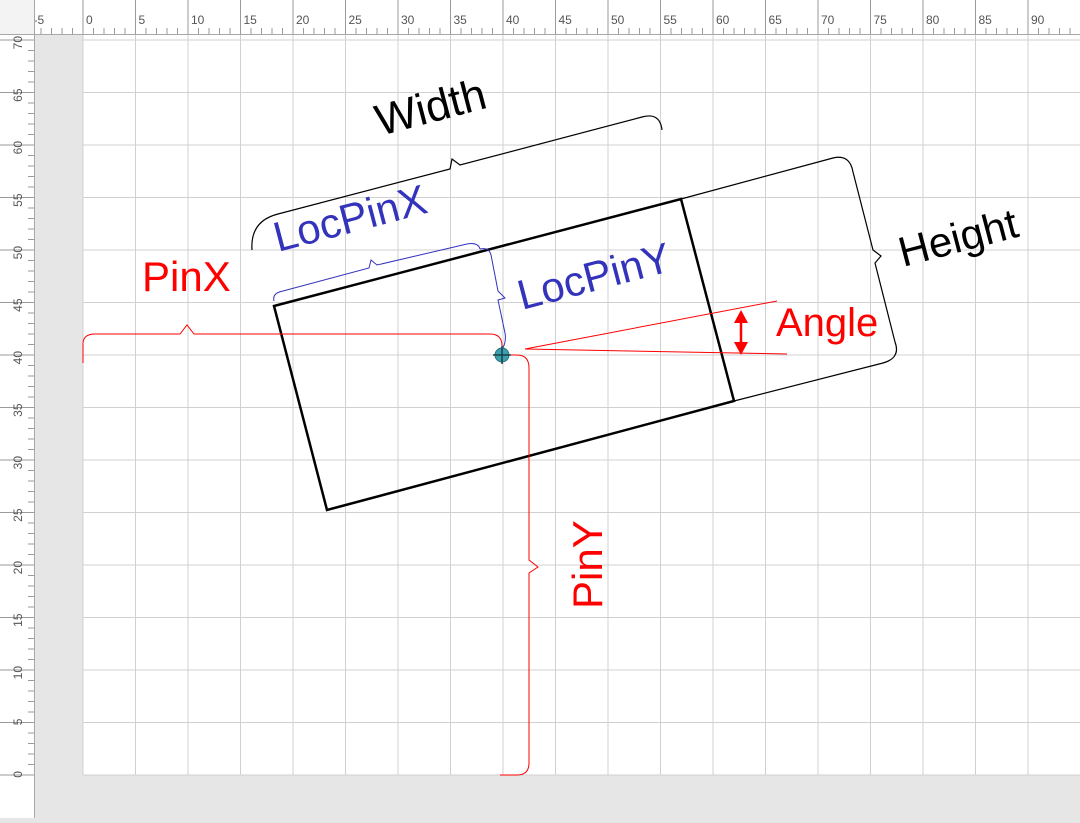  Describe the element at coordinates (587, 564) in the screenshot. I see `pin-y-label: PinY` at that location.